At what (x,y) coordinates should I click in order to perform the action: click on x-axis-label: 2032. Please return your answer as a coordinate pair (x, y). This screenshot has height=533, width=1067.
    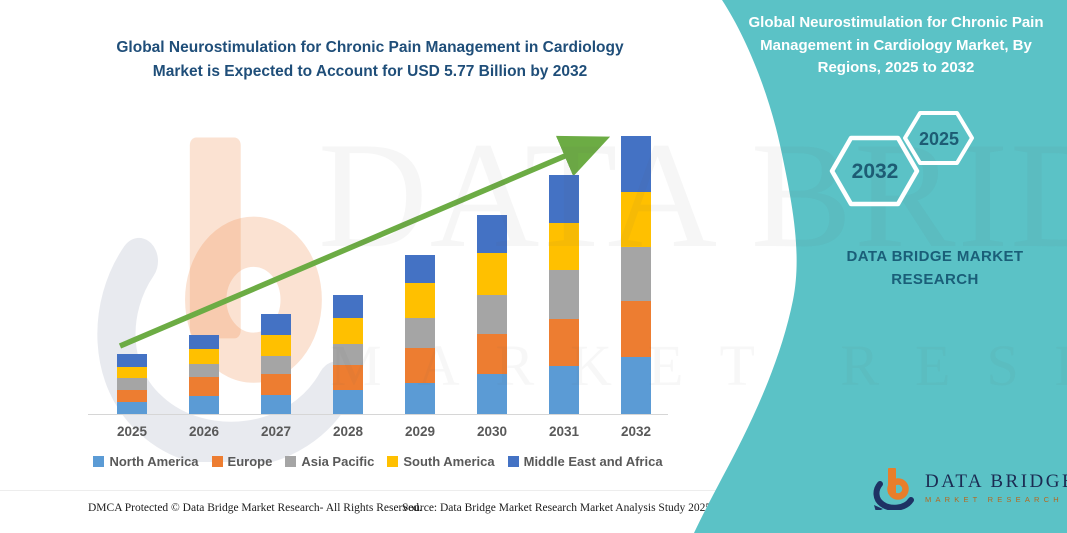
    Looking at the image, I should click on (636, 431).